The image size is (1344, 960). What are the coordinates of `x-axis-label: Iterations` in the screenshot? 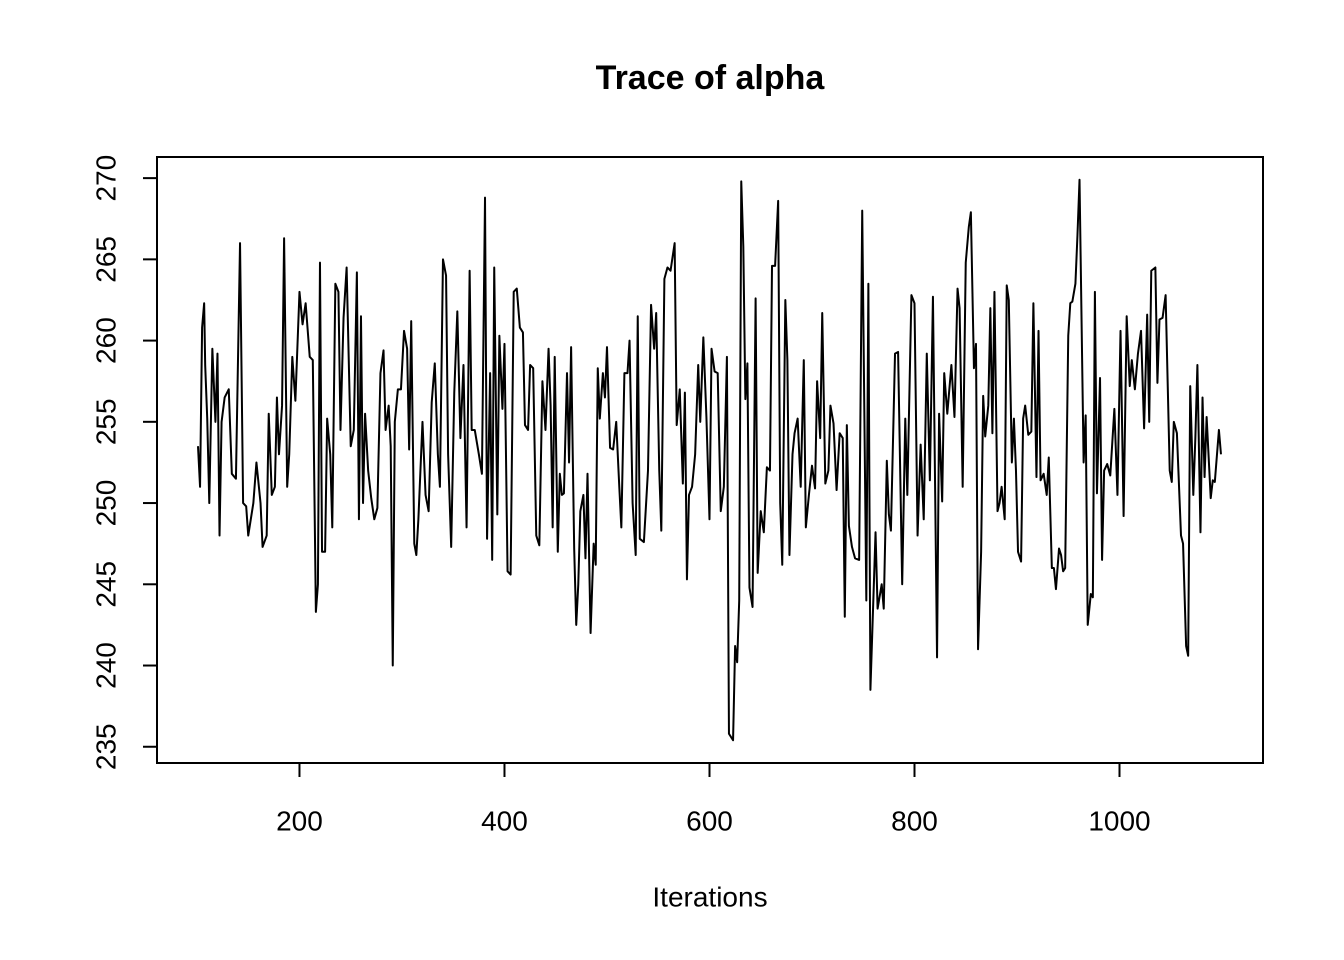 It's located at (709, 896).